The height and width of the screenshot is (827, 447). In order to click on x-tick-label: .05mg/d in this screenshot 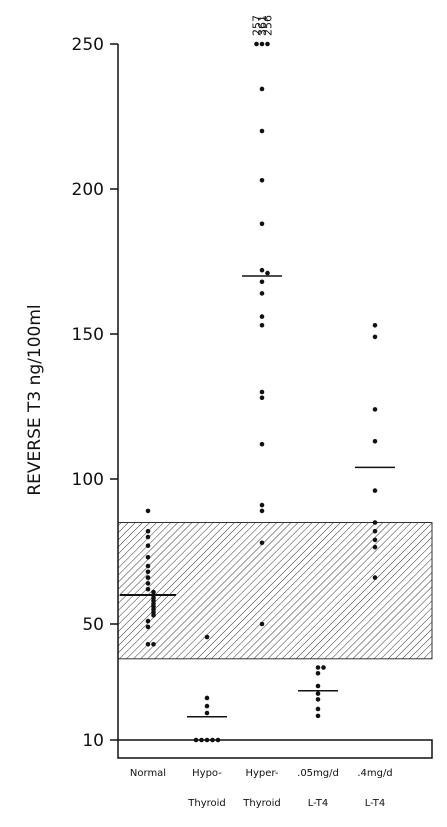, I will do `click(318, 773)`.